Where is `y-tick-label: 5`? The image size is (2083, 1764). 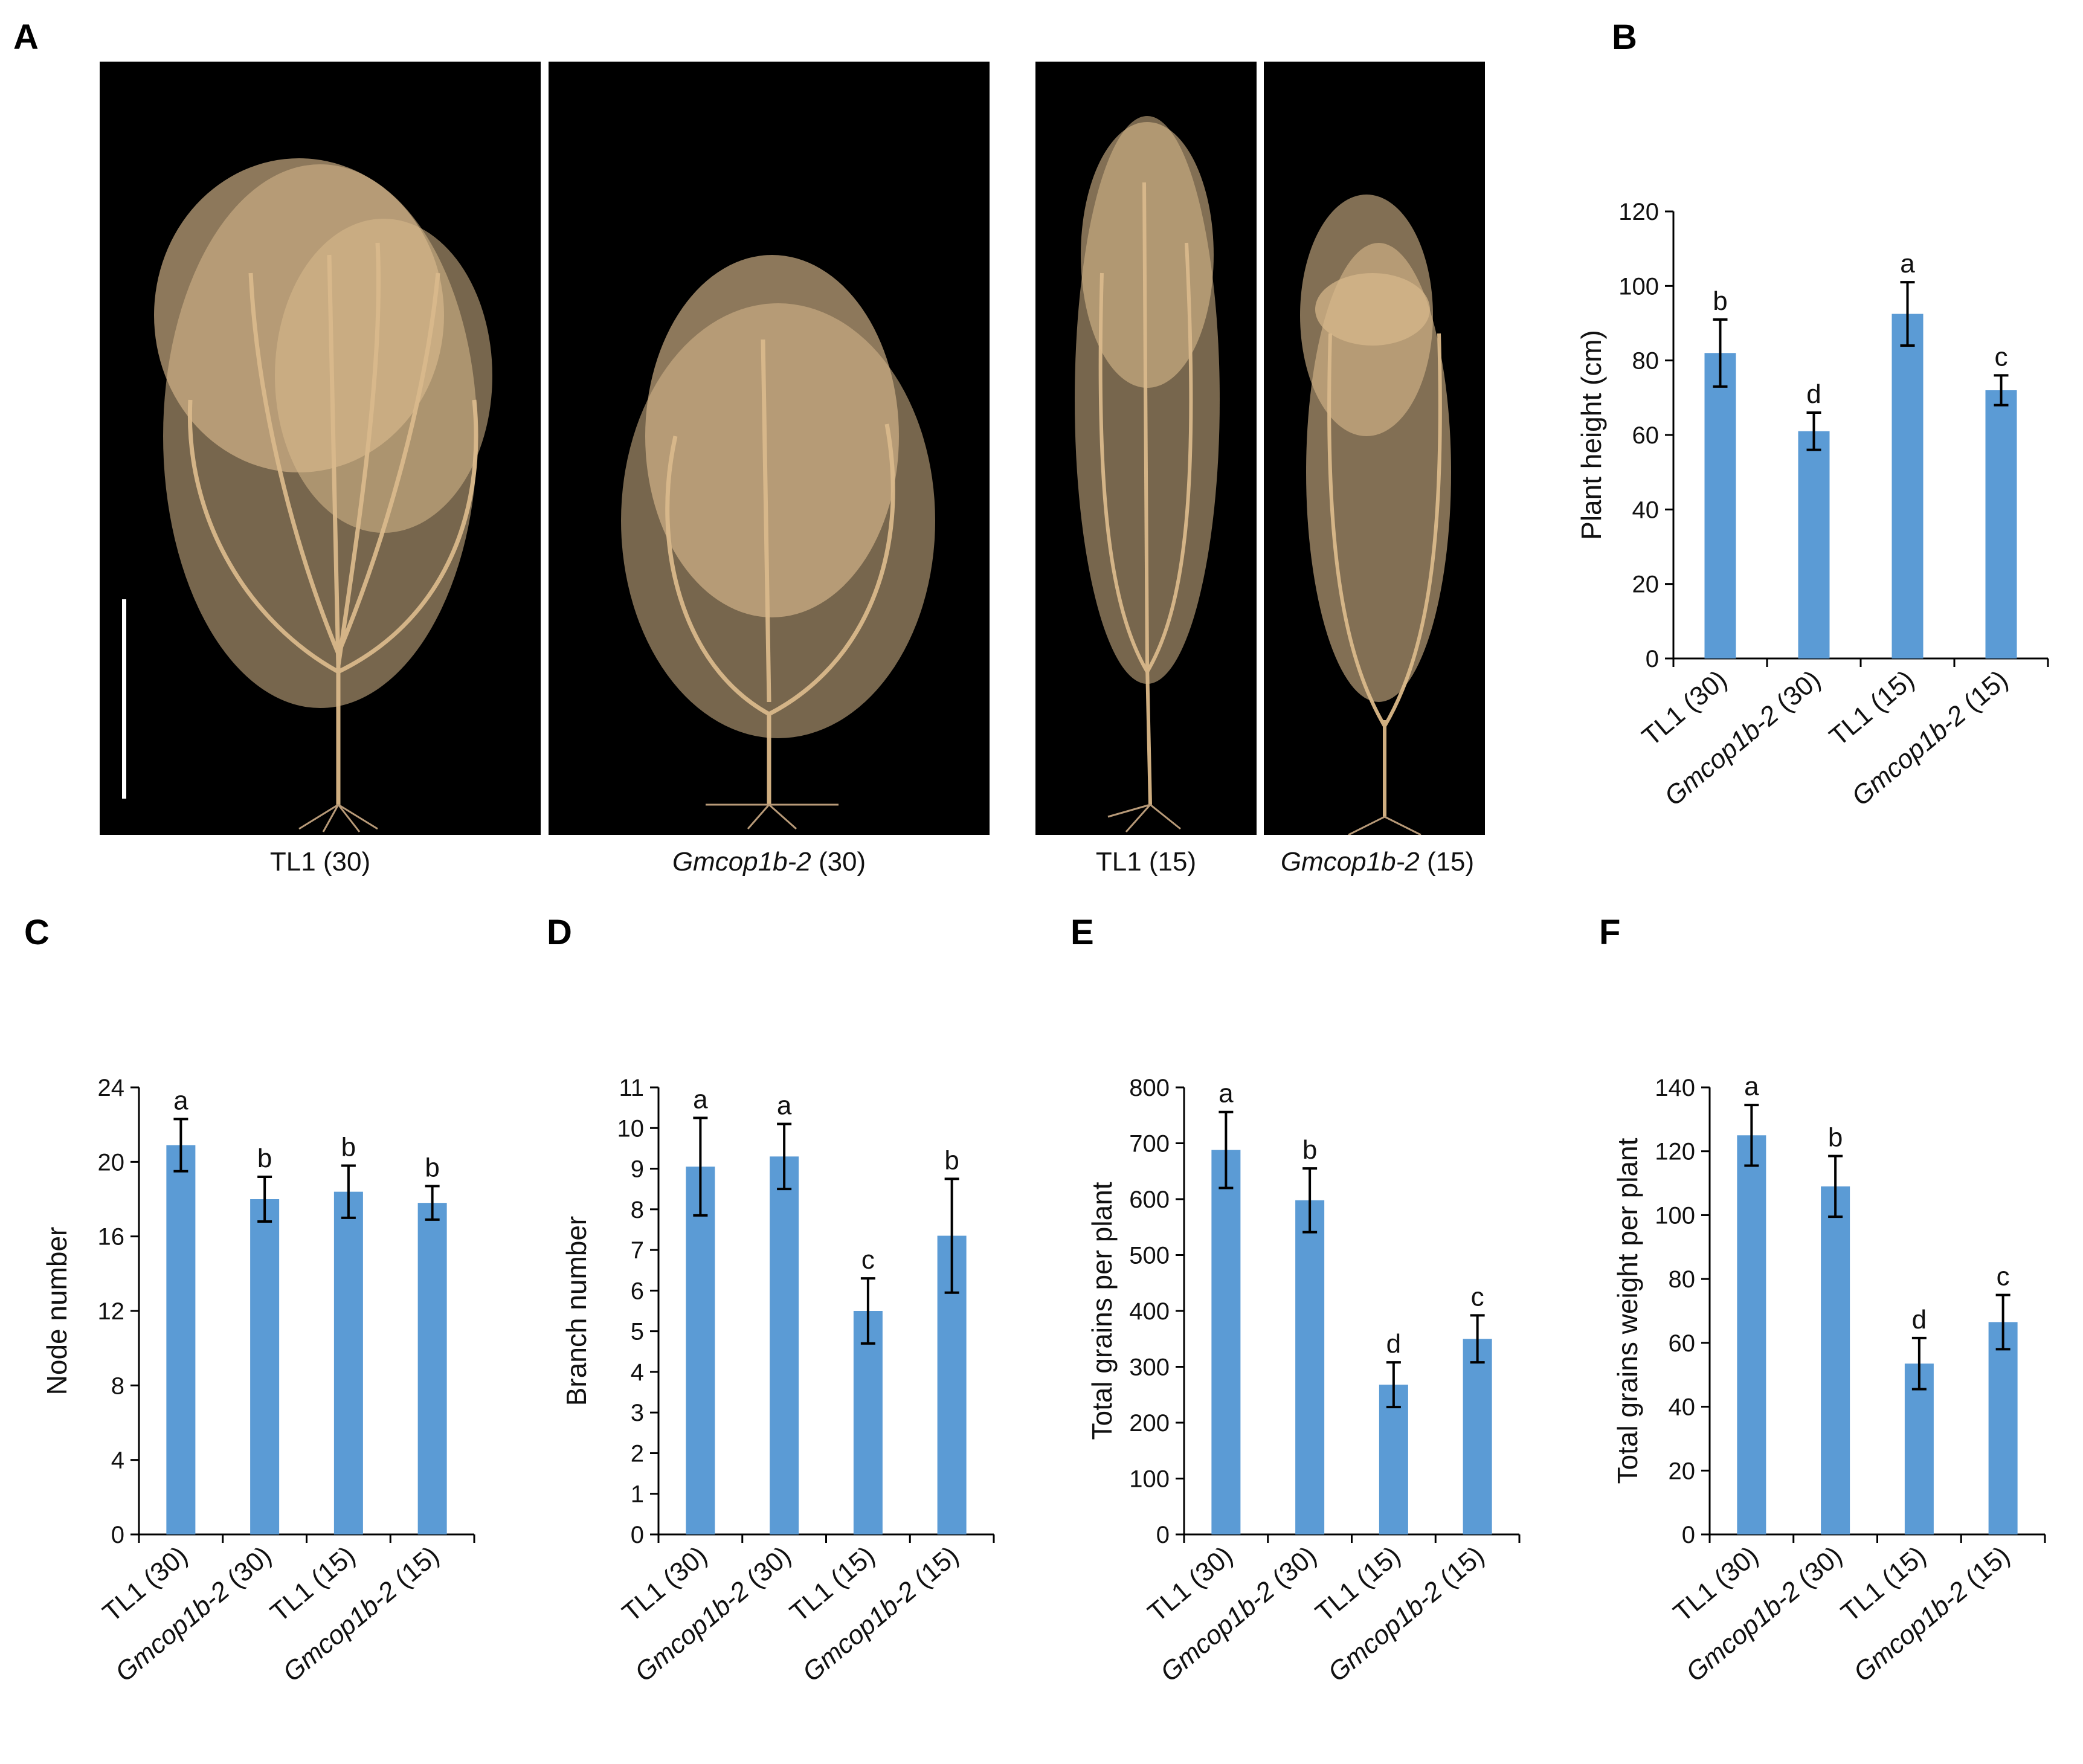 y-tick-label: 5 is located at coordinates (637, 1332).